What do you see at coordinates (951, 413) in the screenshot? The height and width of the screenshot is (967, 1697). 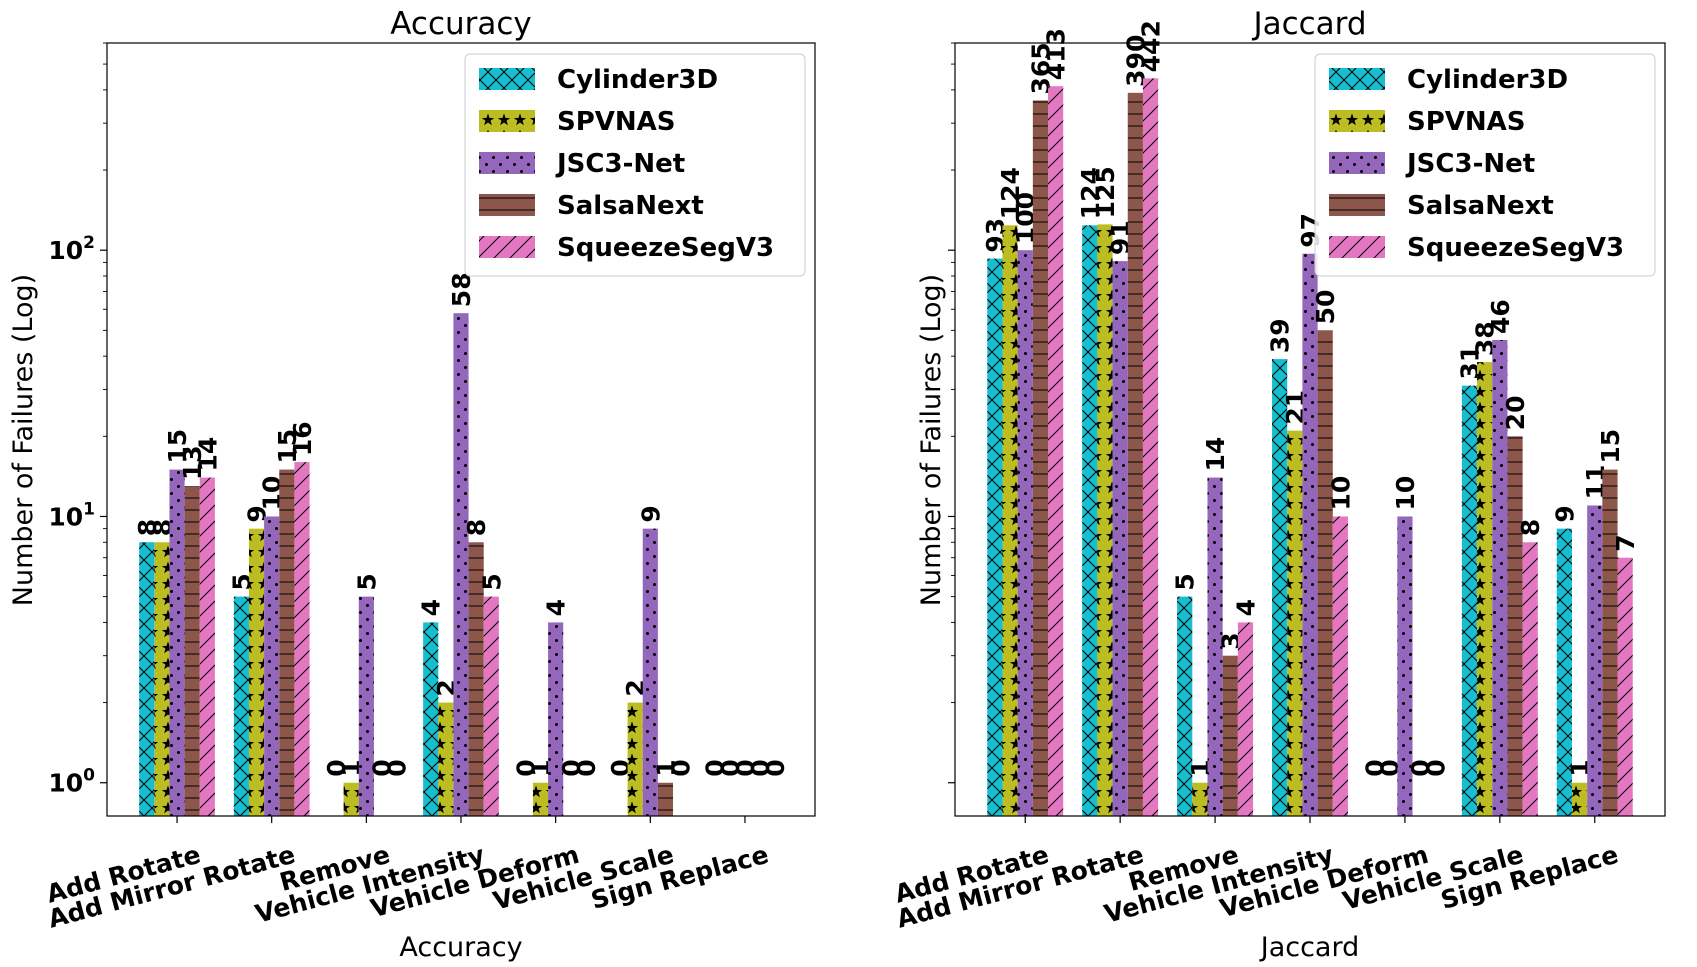 I see `y-ticks-jaccard` at bounding box center [951, 413].